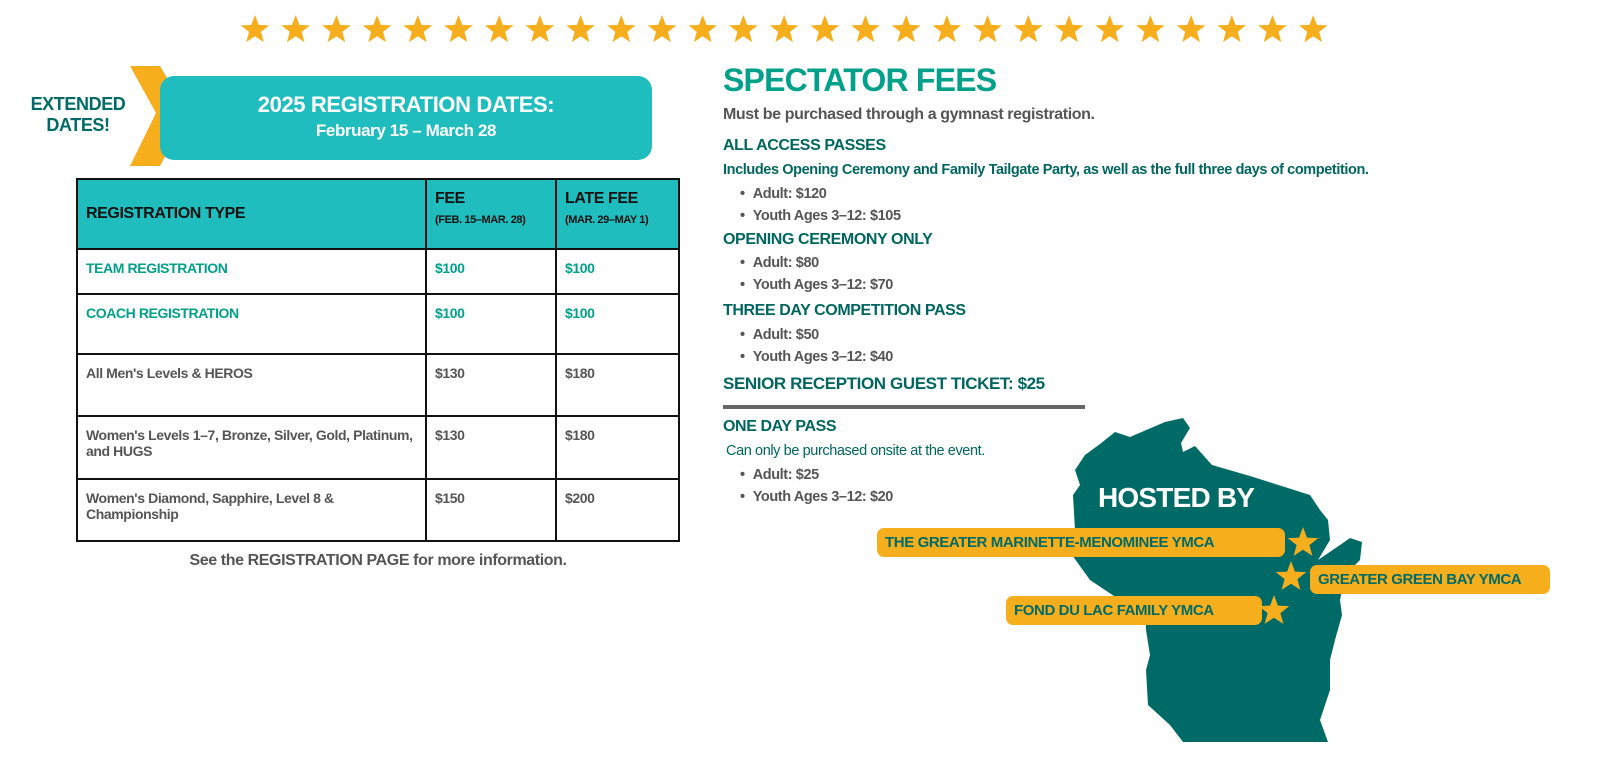  I want to click on list-item: Adult: $80, so click(779, 263).